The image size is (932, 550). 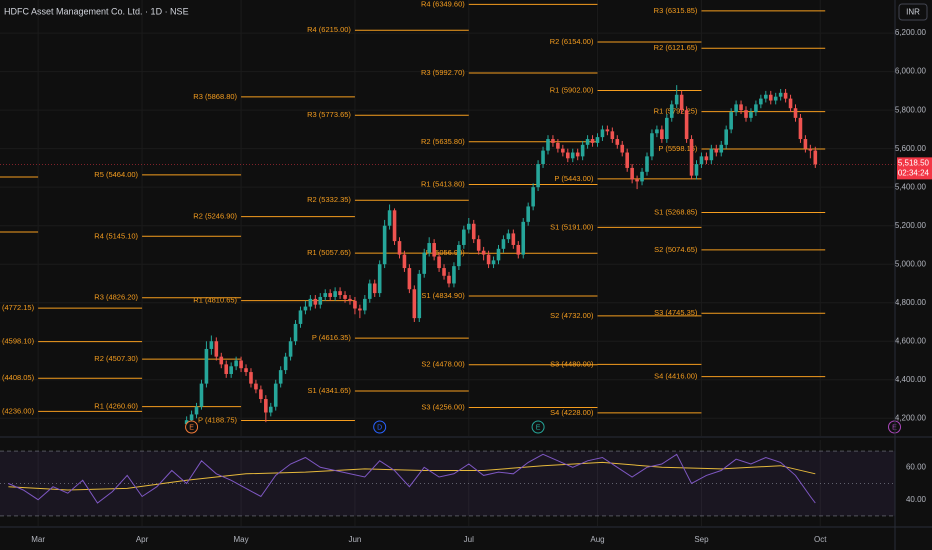 I want to click on pivot-label: (4236.00), so click(x=18, y=410).